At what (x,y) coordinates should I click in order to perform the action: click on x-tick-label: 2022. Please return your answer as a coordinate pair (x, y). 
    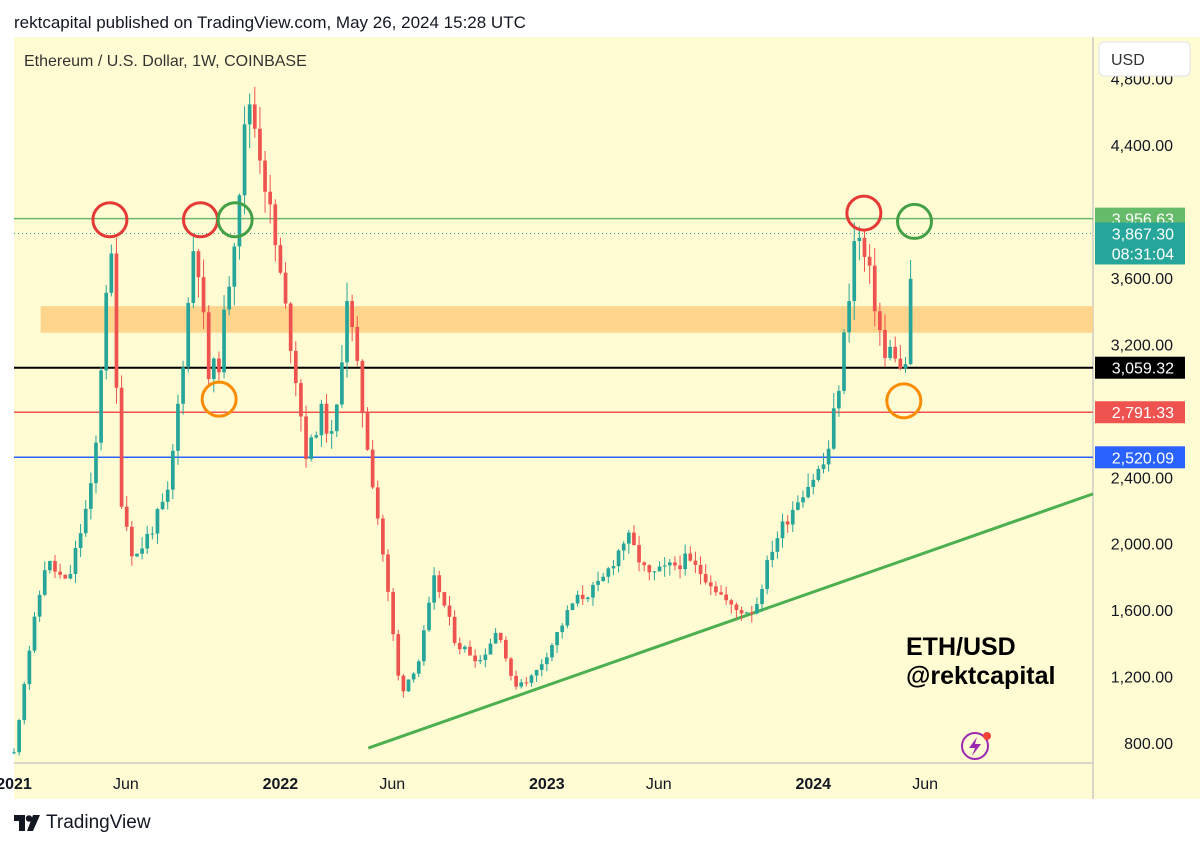
    Looking at the image, I should click on (281, 784).